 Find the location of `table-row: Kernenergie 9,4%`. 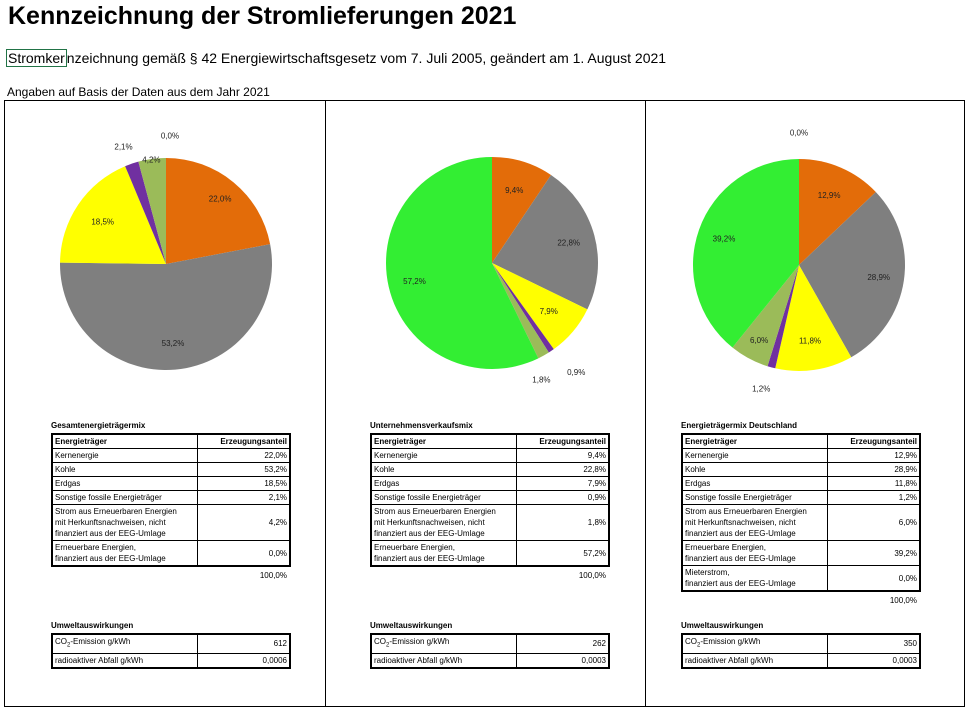

table-row: Kernenergie 9,4% is located at coordinates (490, 455).